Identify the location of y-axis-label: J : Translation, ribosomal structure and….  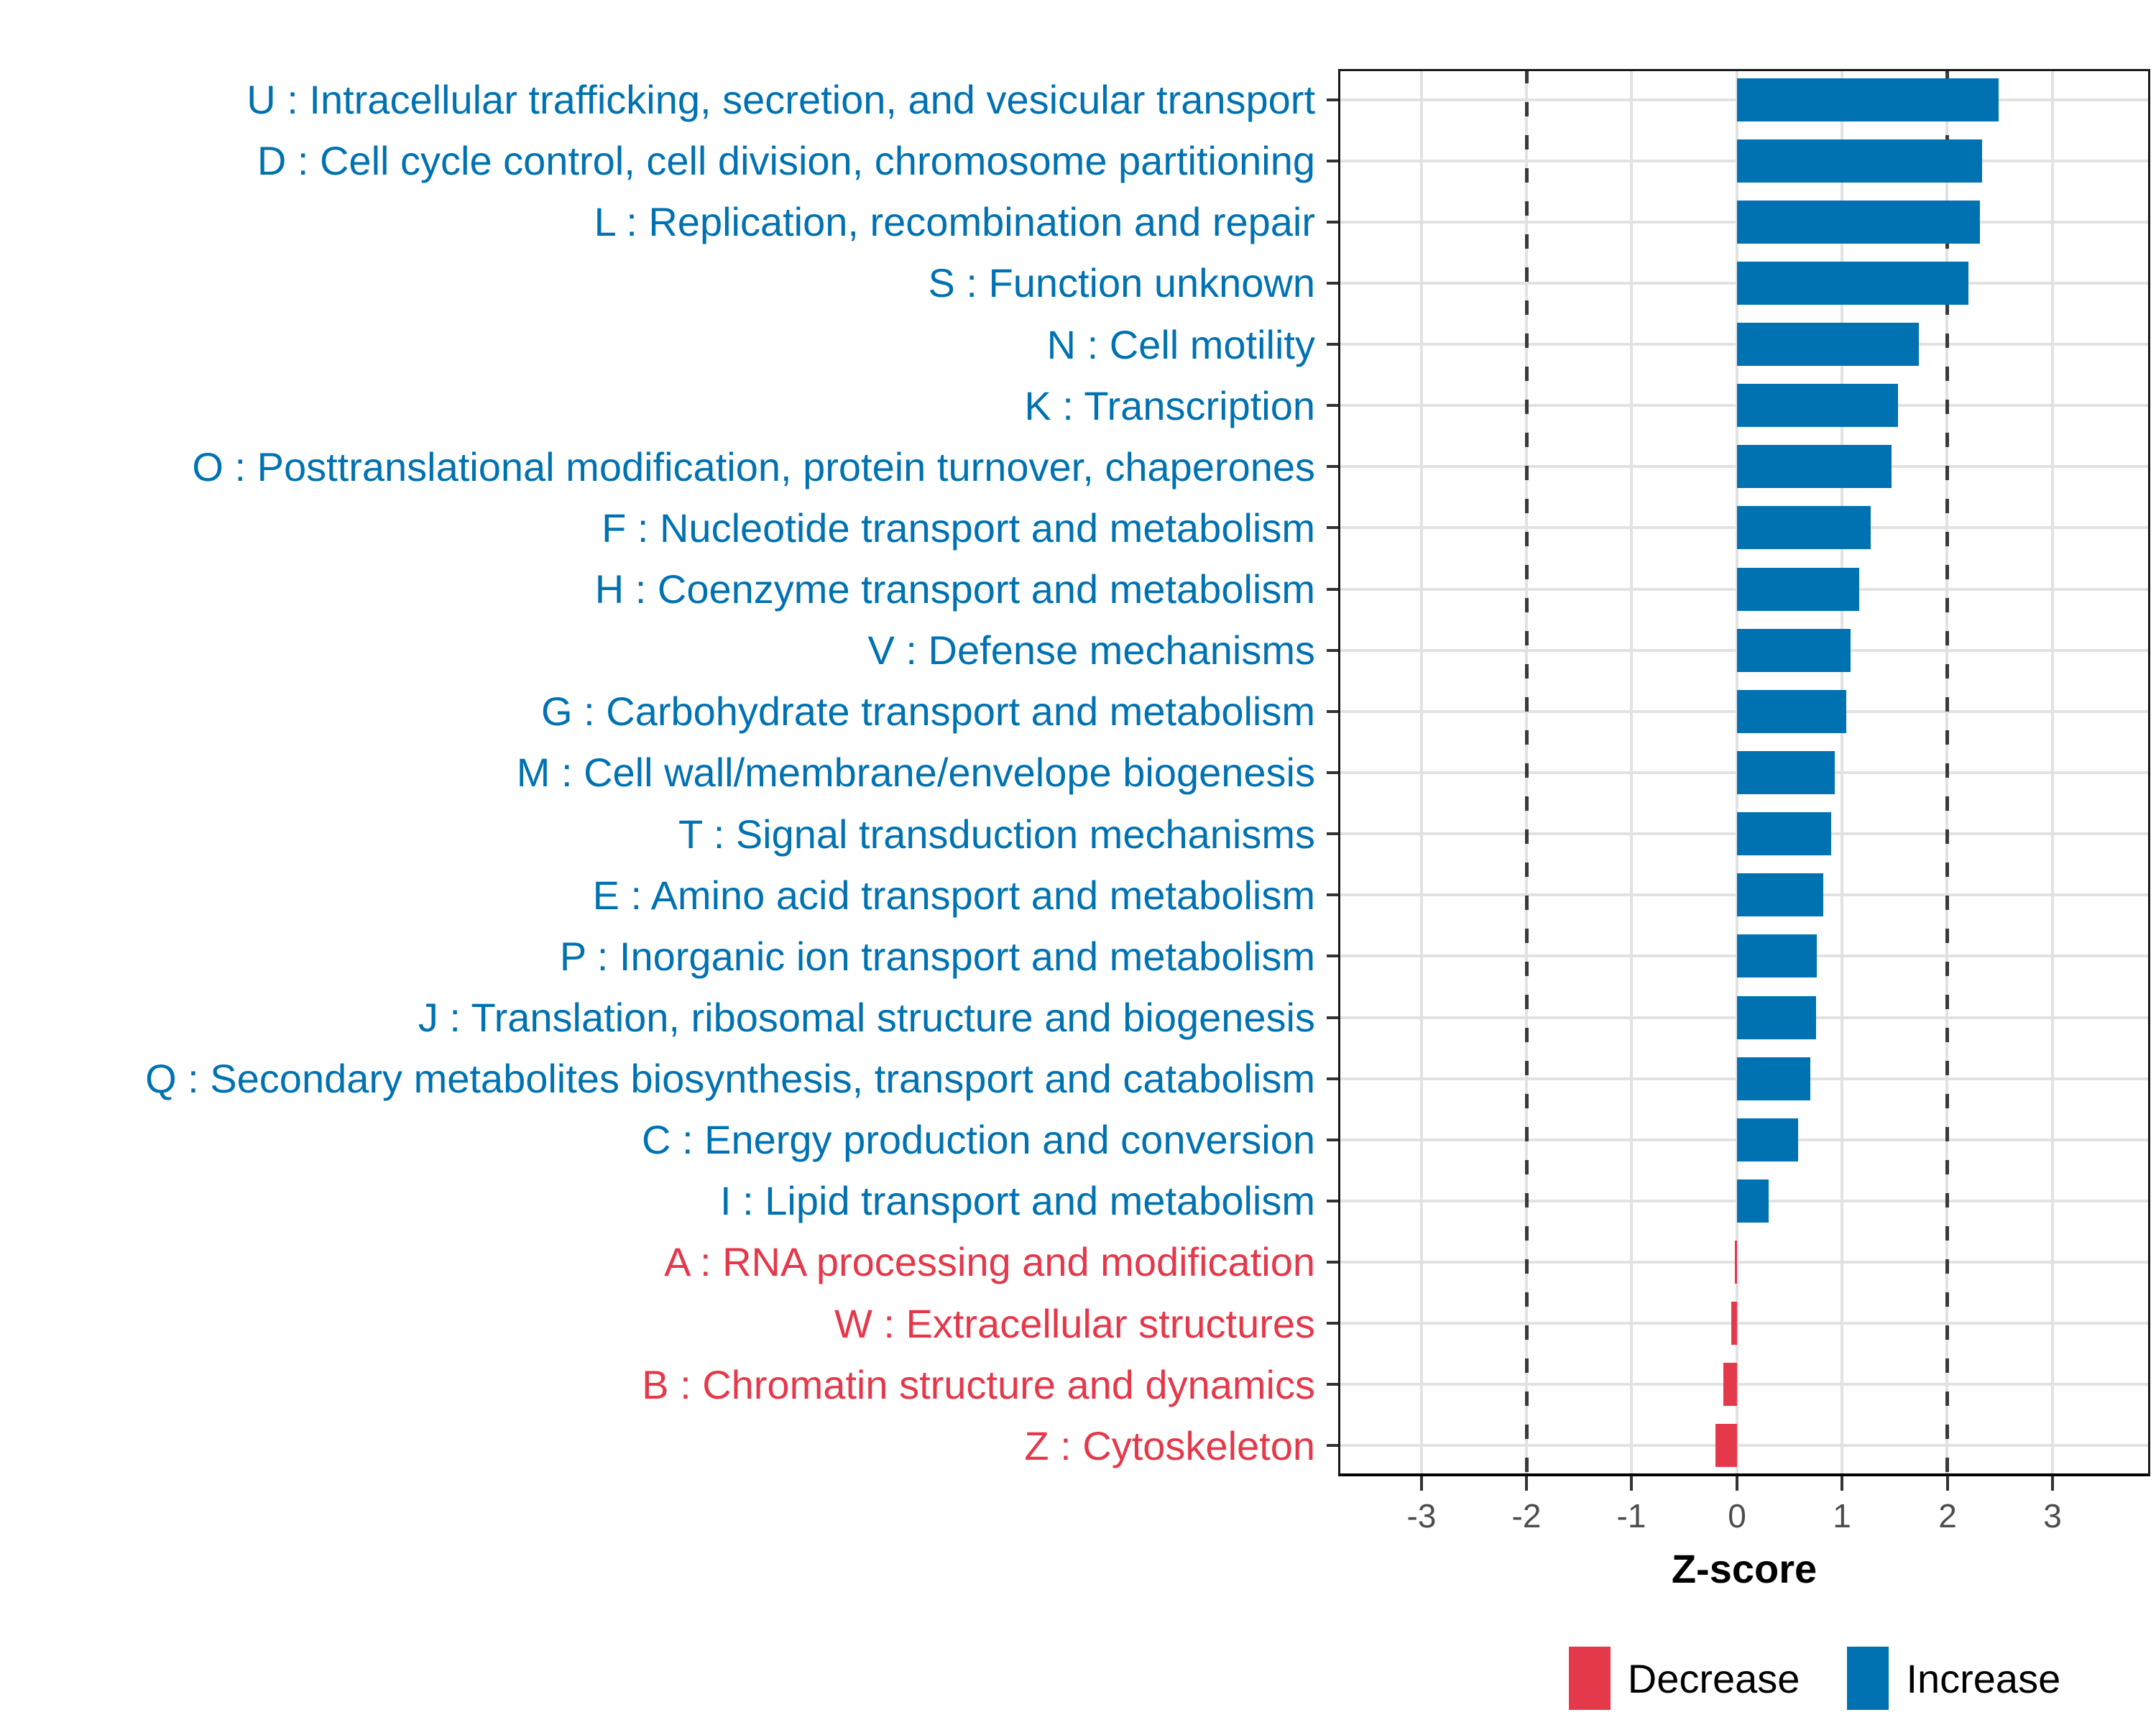
(867, 1017).